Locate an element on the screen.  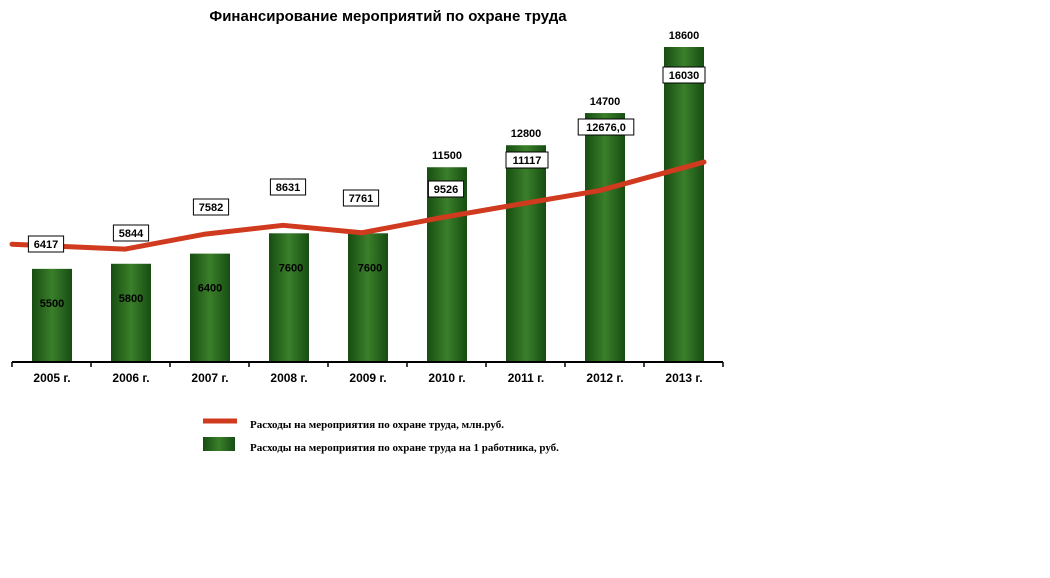
line-value-text: 7761 is located at coordinates (361, 199).